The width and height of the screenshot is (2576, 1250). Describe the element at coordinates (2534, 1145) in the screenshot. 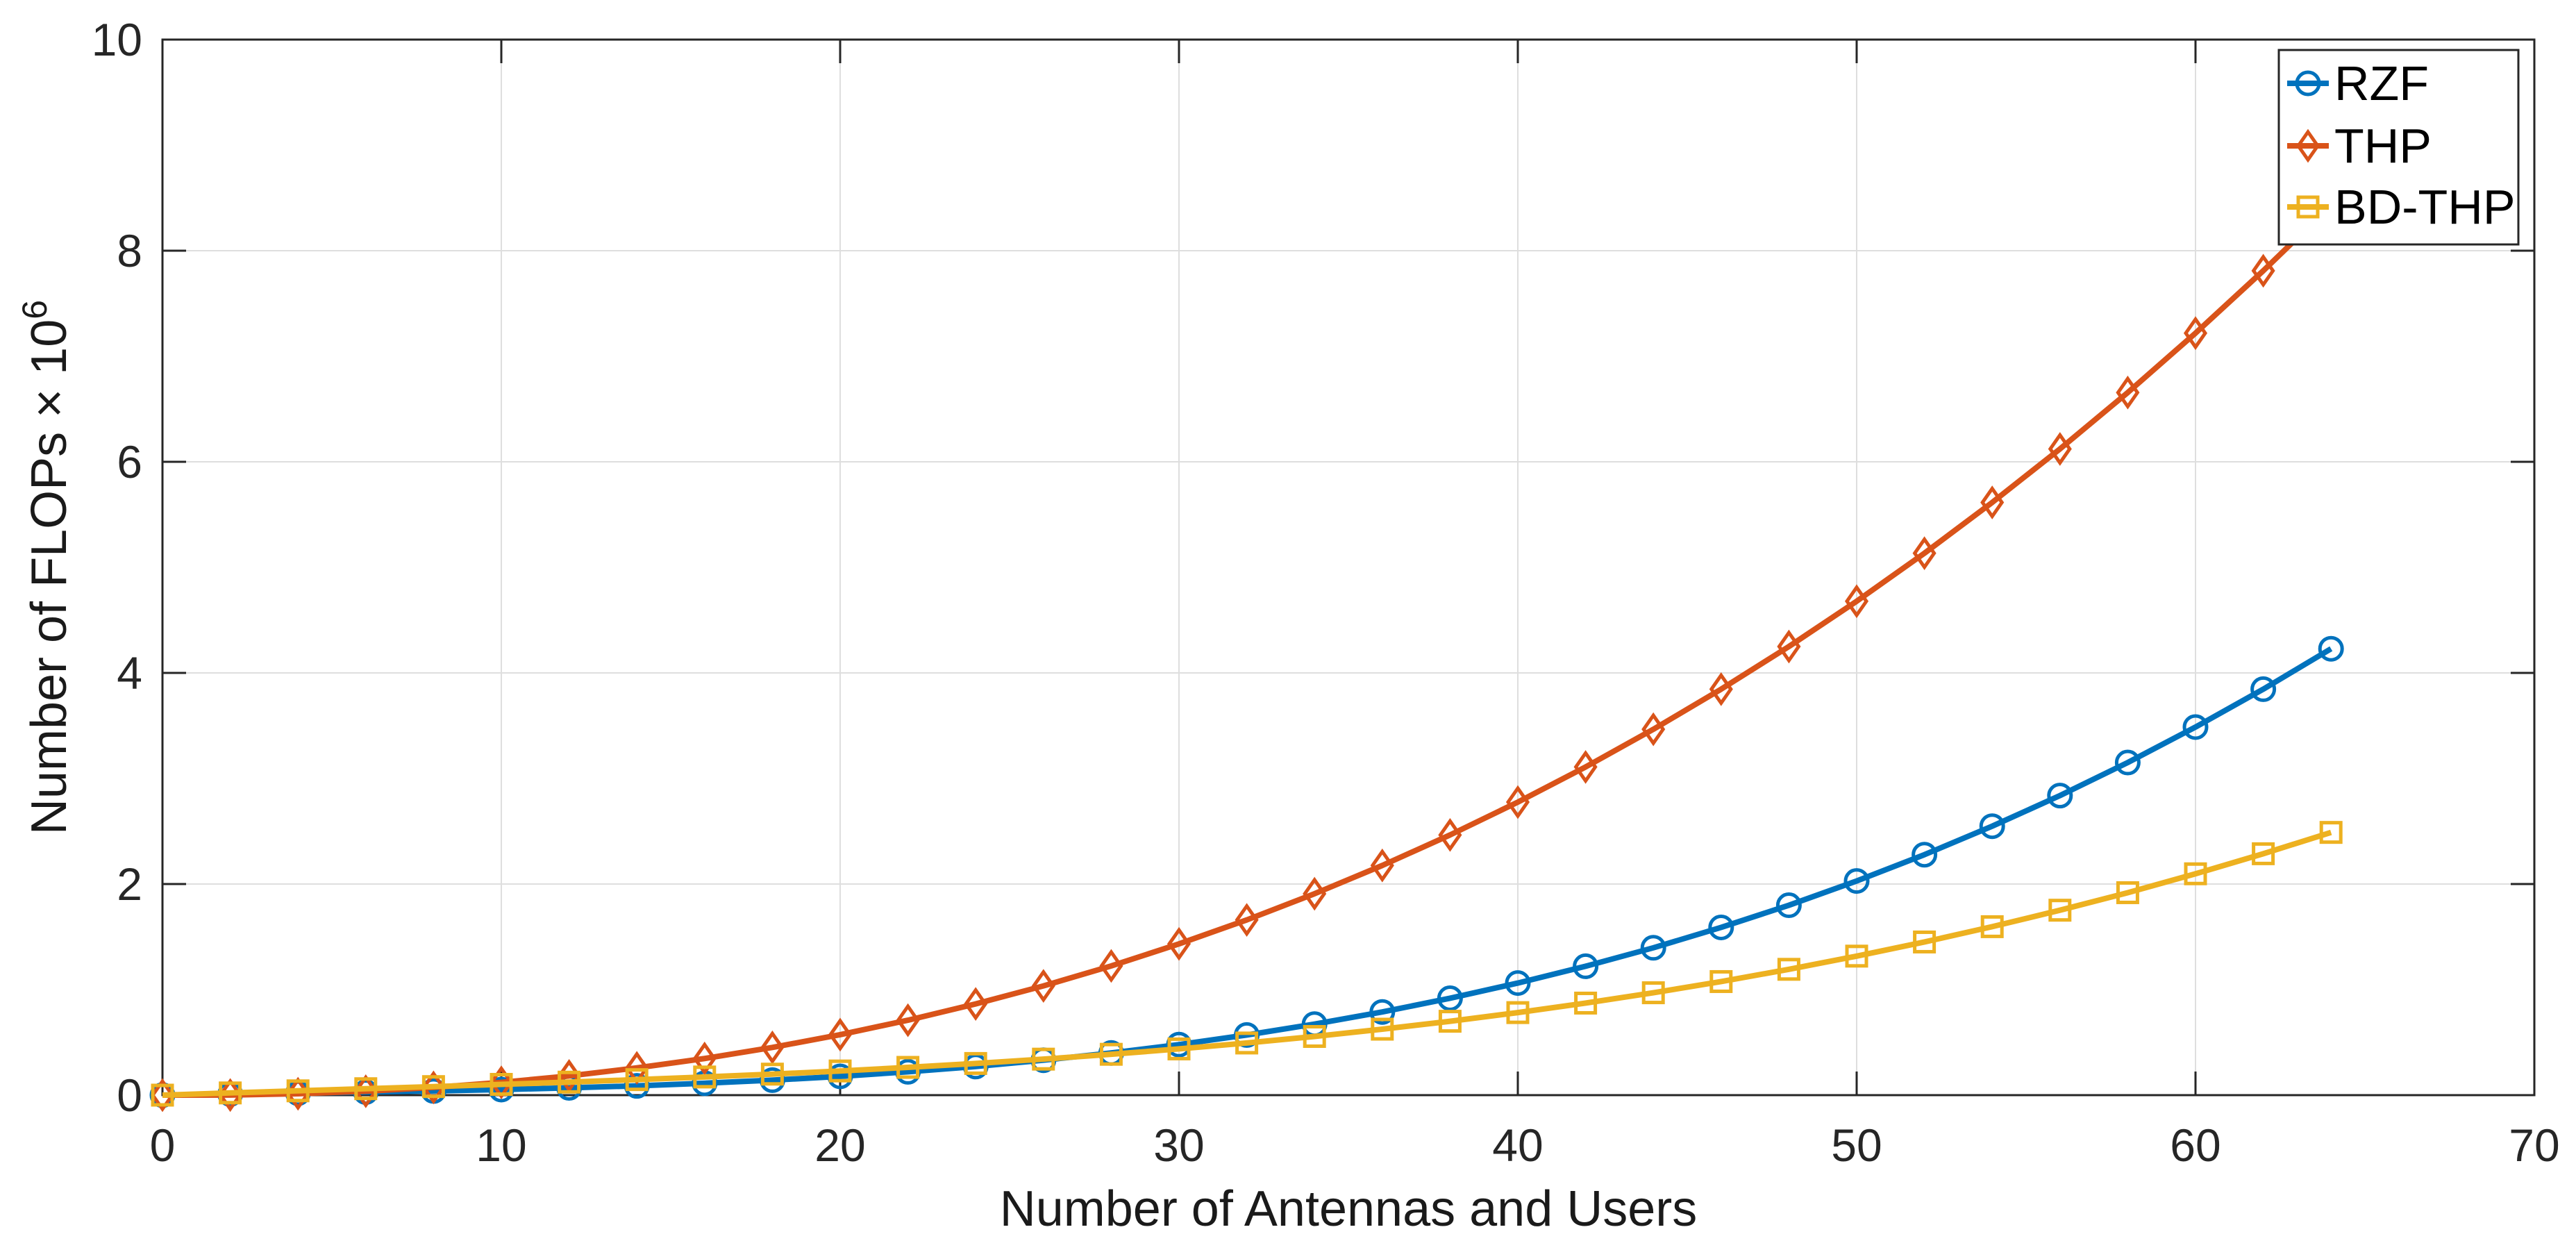

I see `x-axis-tick-label: 70` at that location.